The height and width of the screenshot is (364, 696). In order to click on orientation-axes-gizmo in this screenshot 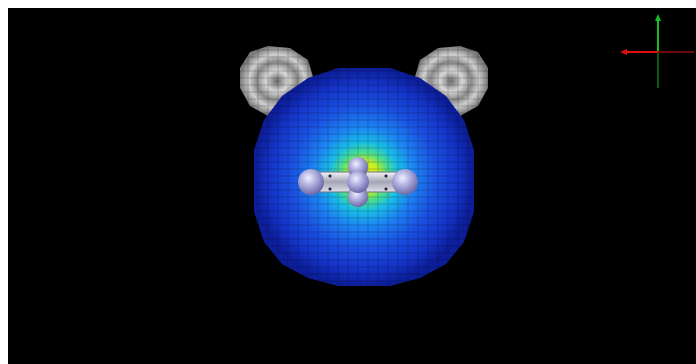, I will do `click(657, 51)`.